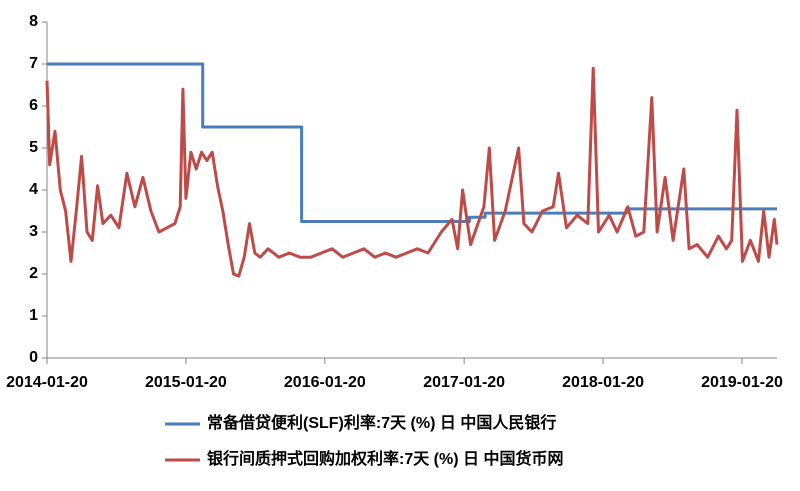  Describe the element at coordinates (33, 21) in the screenshot. I see `y-tick-label: 8` at that location.